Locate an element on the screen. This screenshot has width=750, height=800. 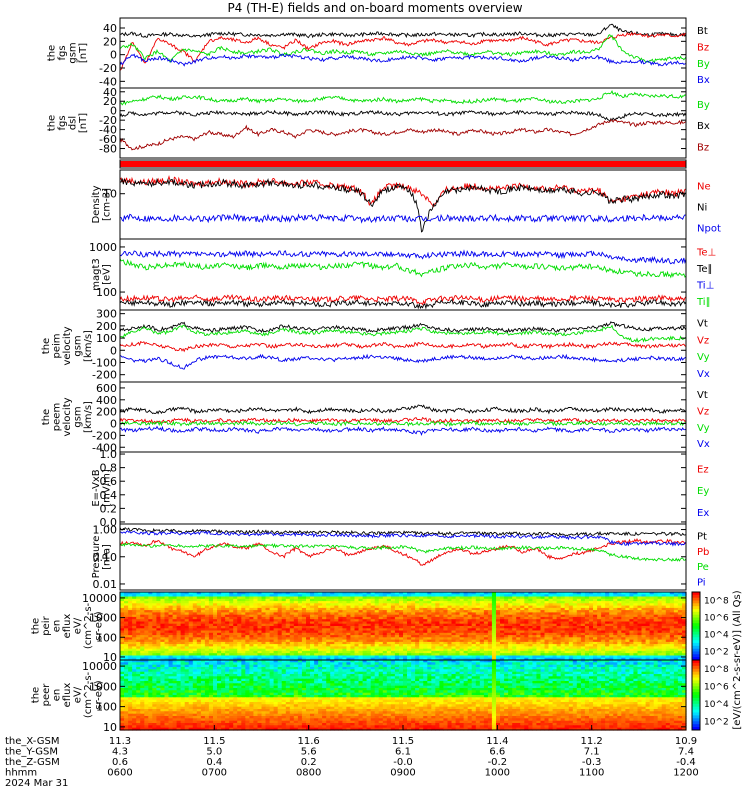
ytick-label: 0.4 is located at coordinates (109, 495).